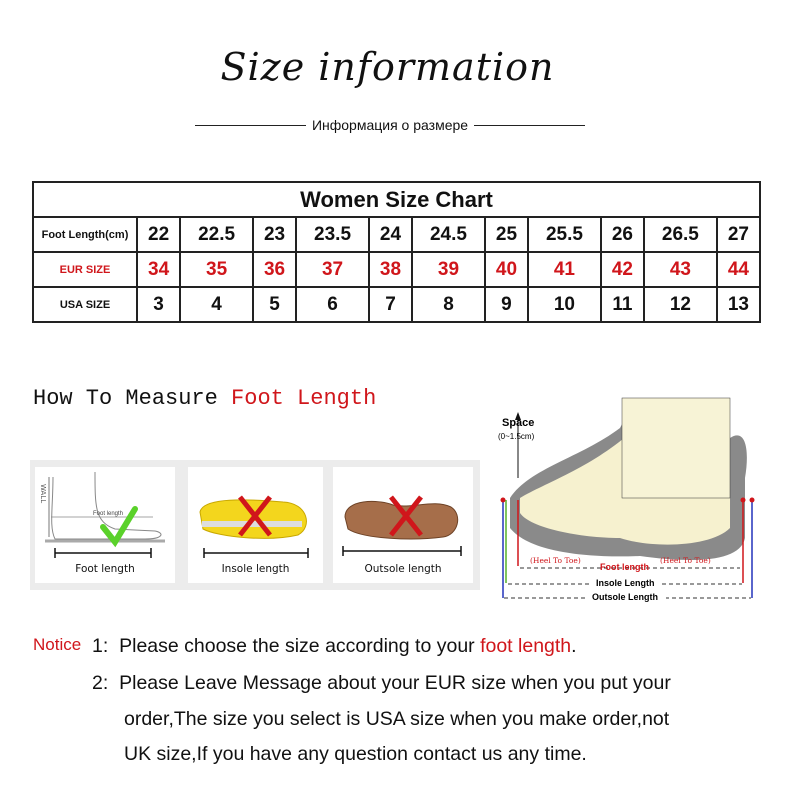 Image resolution: width=800 pixels, height=800 pixels. What do you see at coordinates (564, 234) in the screenshot?
I see `size-cell: 25.5` at bounding box center [564, 234].